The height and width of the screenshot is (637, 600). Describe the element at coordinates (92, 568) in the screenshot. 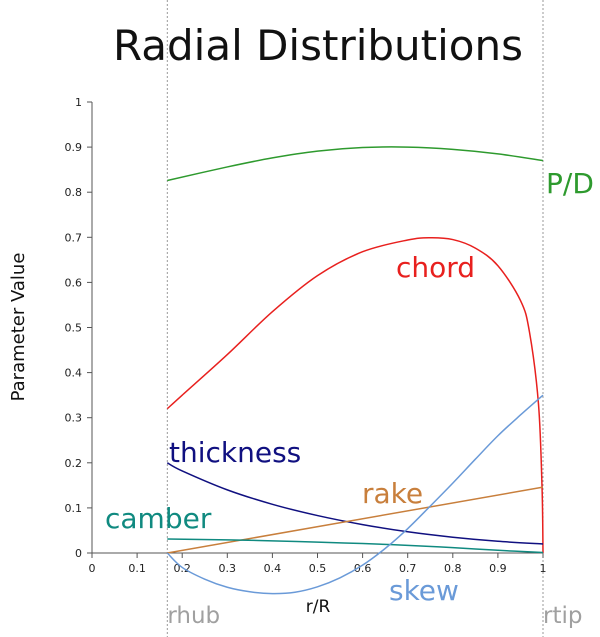

I see `x-tick-label: 0` at that location.